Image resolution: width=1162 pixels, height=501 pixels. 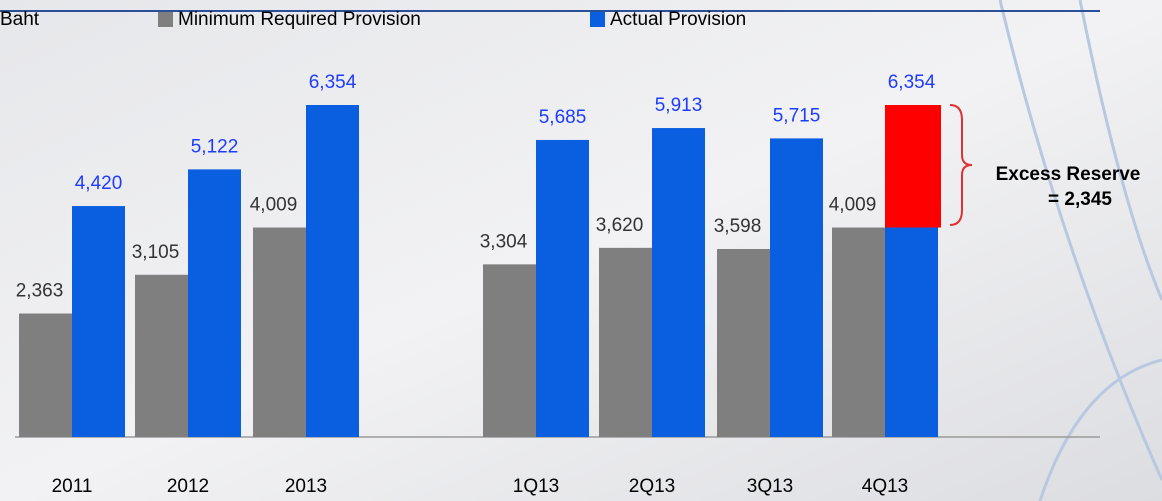 I want to click on value-label: 4,420, so click(x=99, y=183).